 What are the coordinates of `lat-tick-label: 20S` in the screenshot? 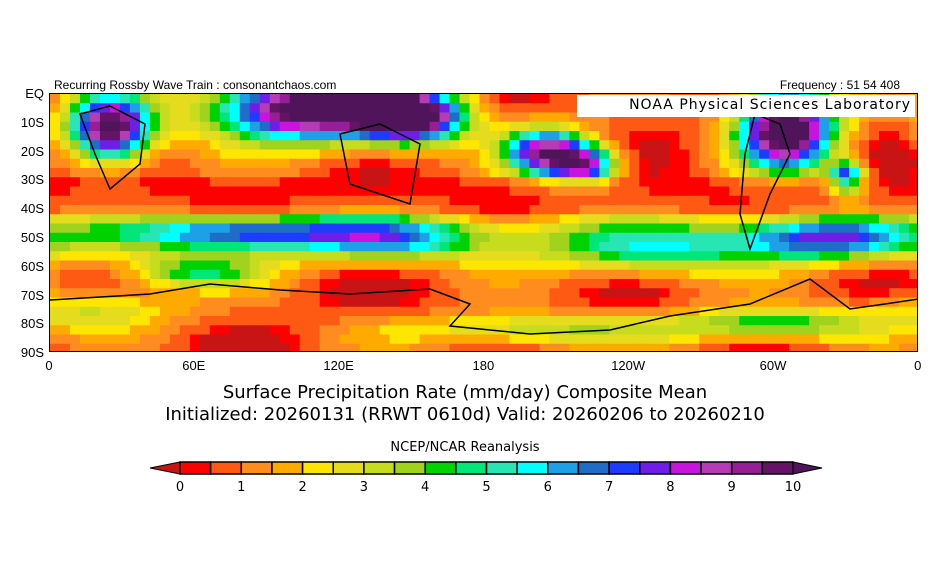 It's located at (32, 151).